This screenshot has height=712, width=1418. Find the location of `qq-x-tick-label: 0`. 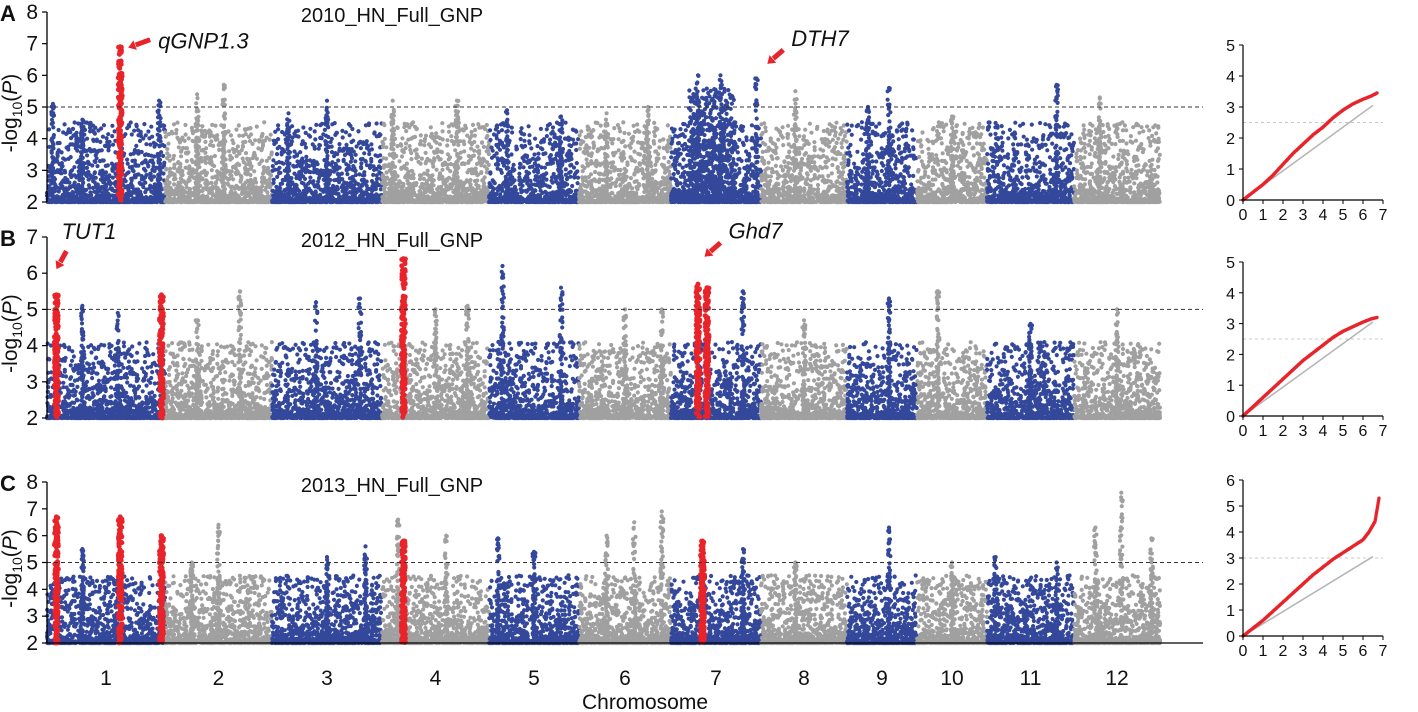

qq-x-tick-label: 0 is located at coordinates (1243, 651).